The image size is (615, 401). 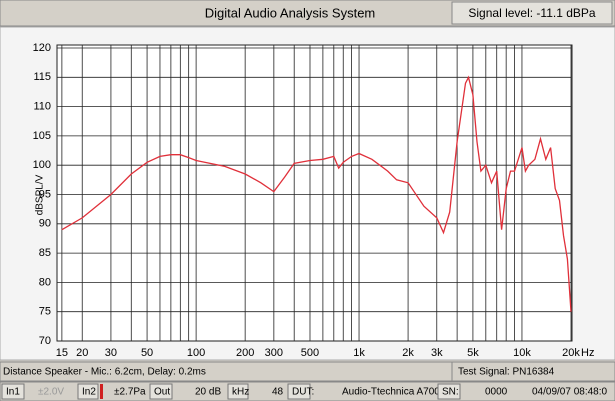 What do you see at coordinates (522, 353) in the screenshot?
I see `x-tick-label: 10k` at bounding box center [522, 353].